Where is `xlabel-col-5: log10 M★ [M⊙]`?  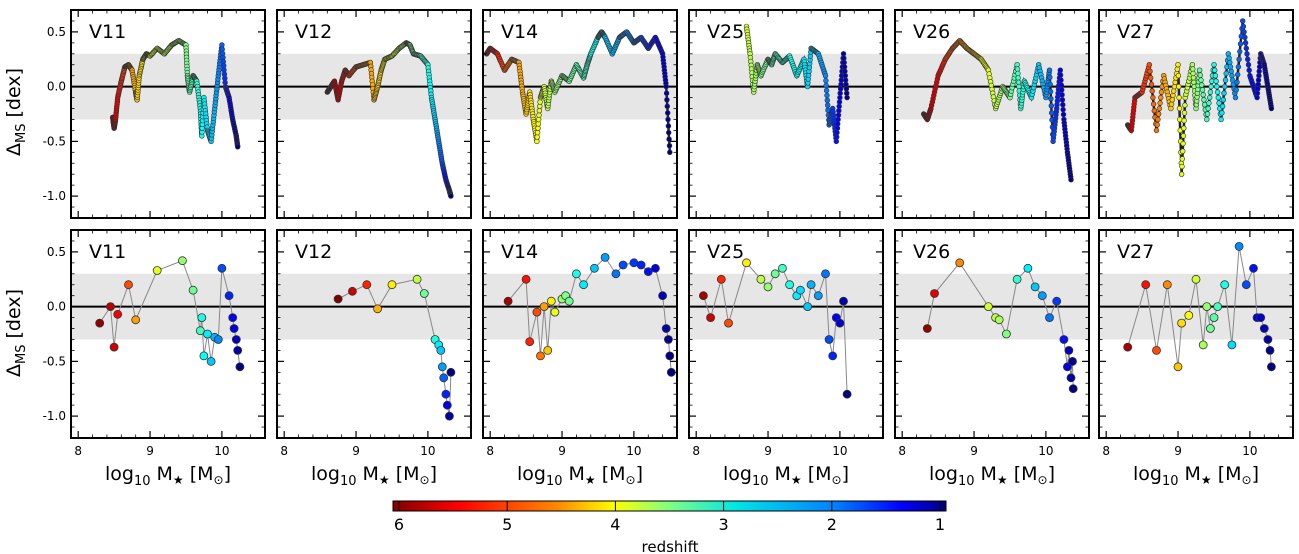 xlabel-col-5: log10 M★ [M⊙] is located at coordinates (992, 476).